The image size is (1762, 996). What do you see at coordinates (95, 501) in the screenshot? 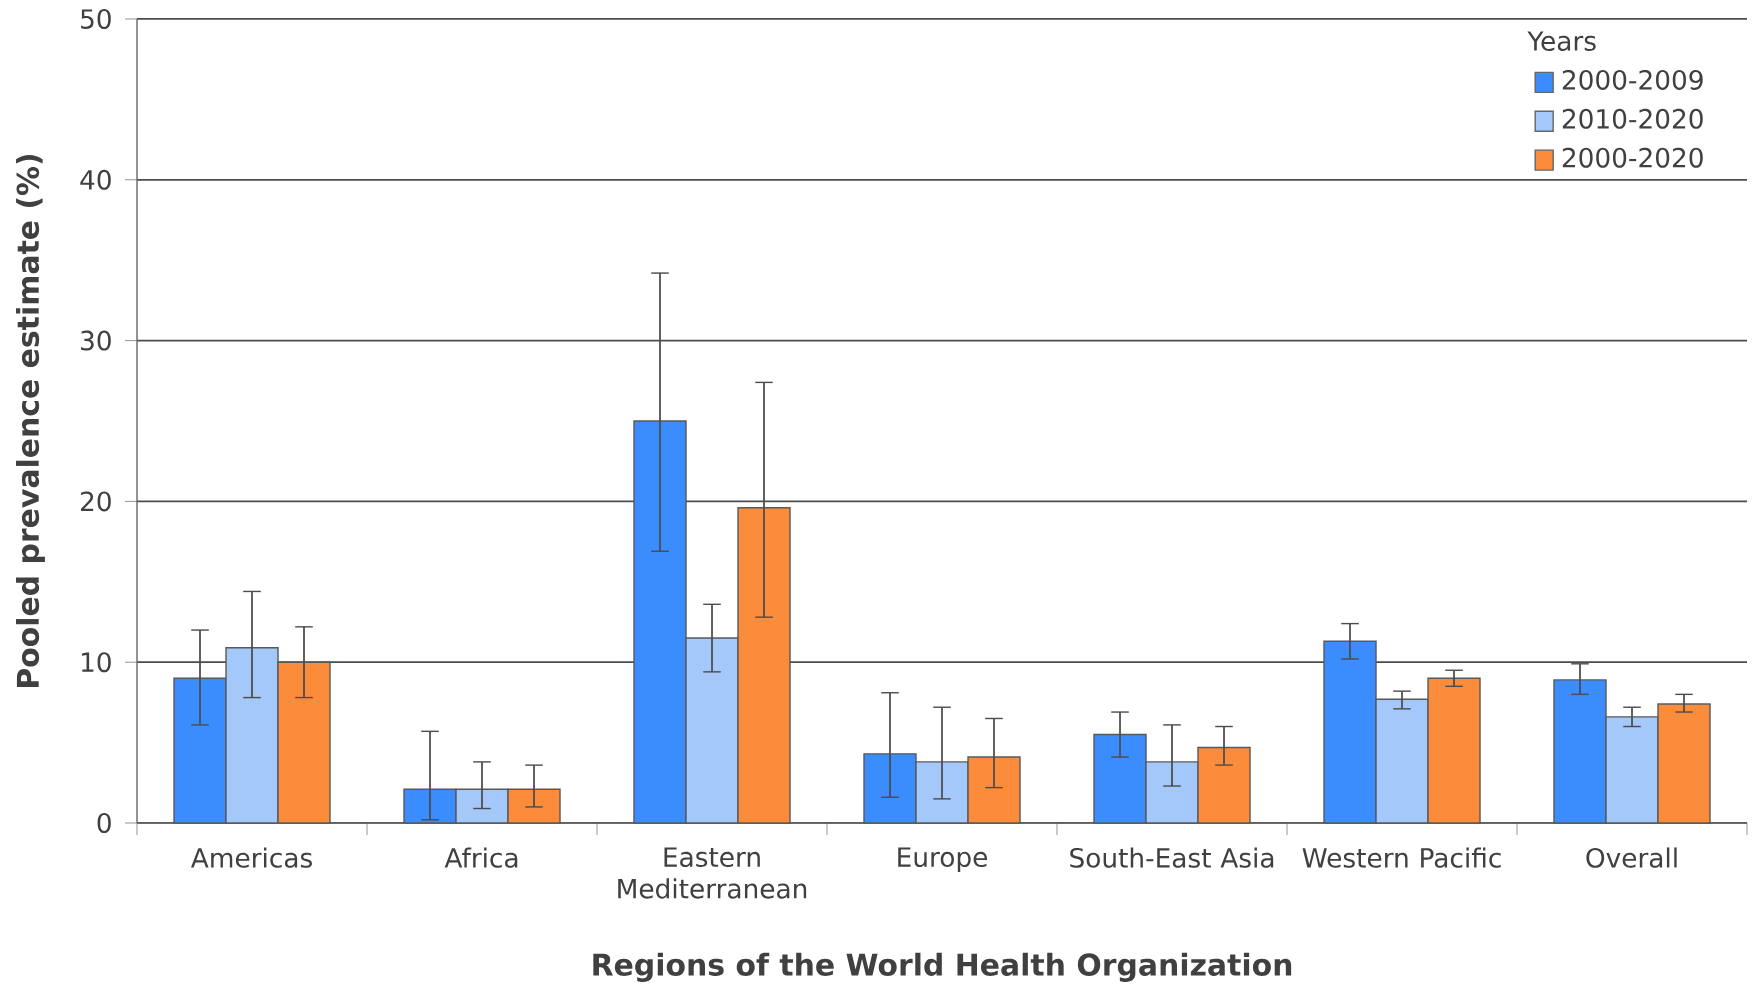
I see `y-tick-label: 20` at bounding box center [95, 501].